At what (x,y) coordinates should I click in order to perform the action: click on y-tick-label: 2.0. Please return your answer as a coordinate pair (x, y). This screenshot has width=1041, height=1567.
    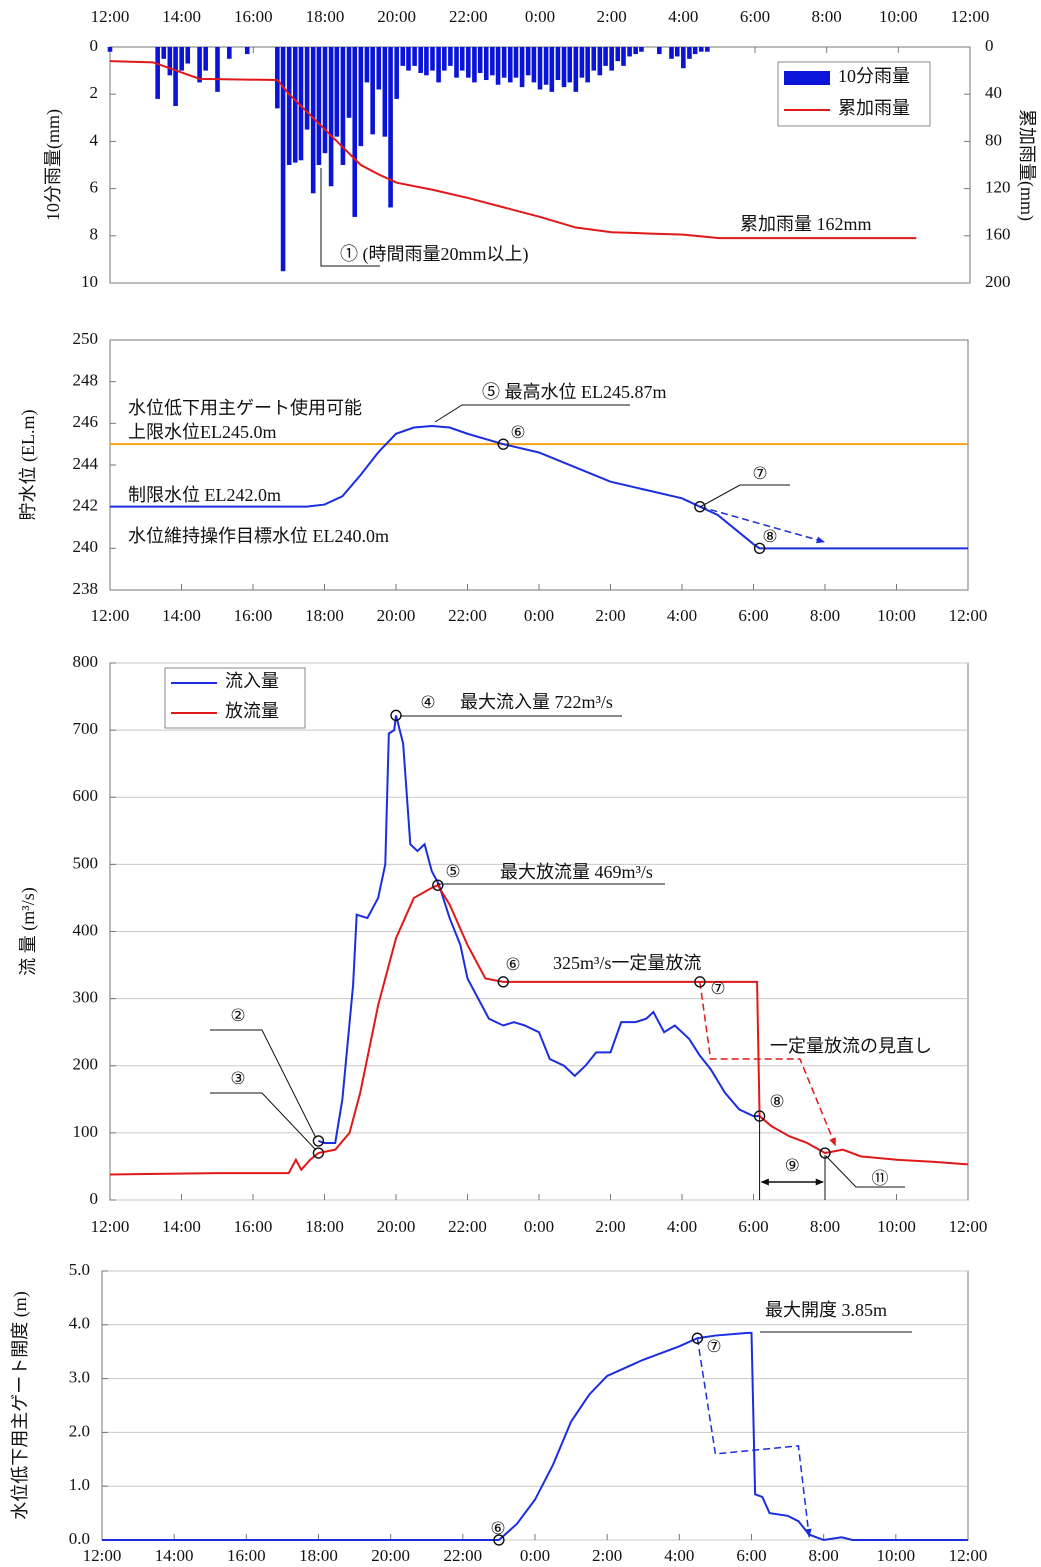
    Looking at the image, I should click on (79, 1430).